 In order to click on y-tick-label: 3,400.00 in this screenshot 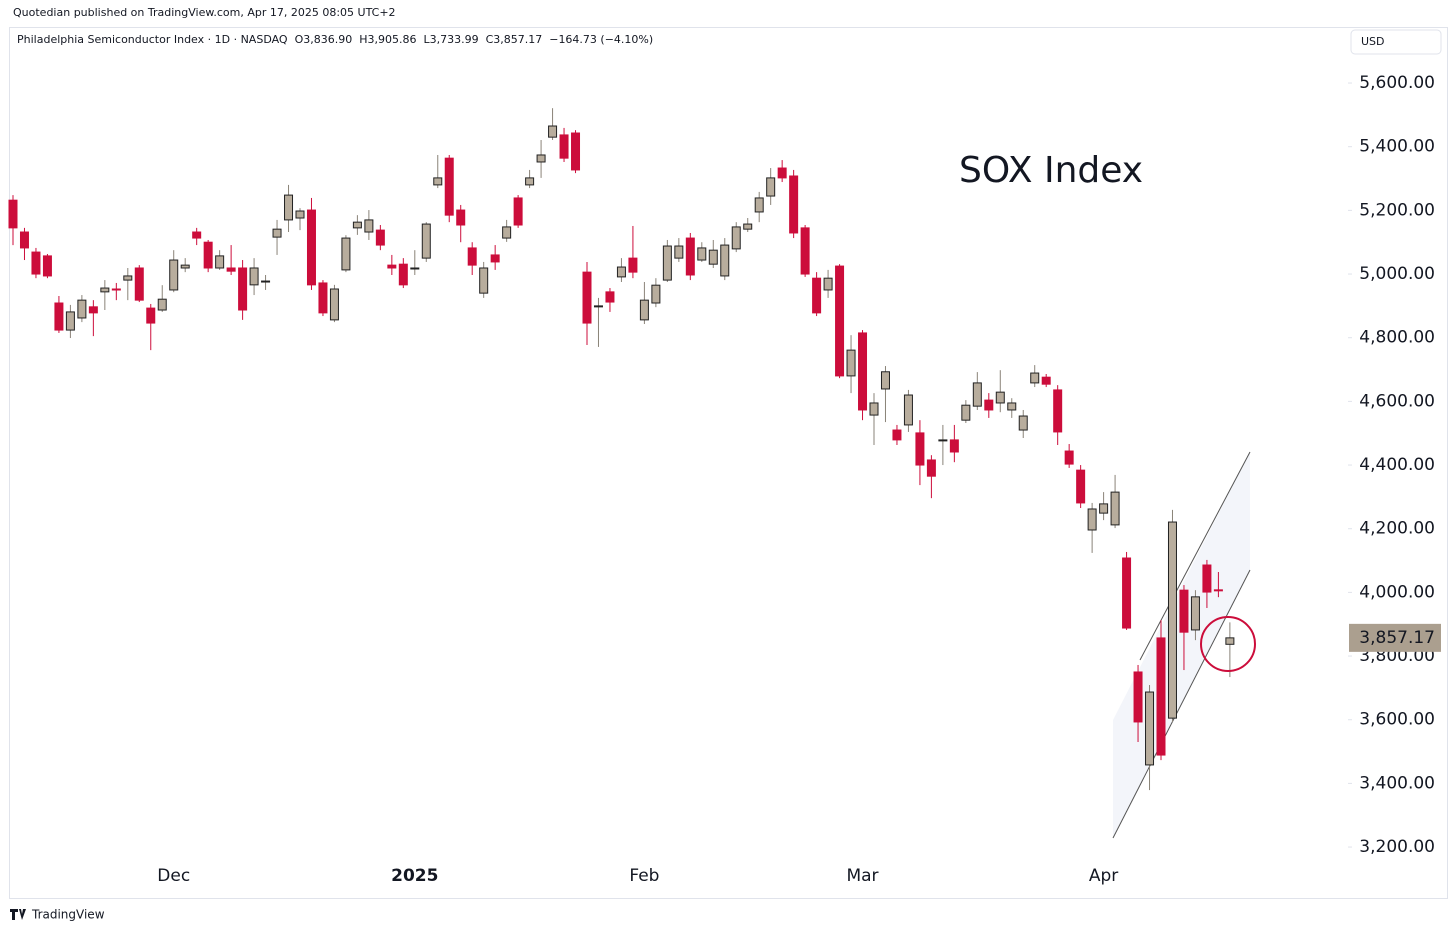, I will do `click(1397, 783)`.